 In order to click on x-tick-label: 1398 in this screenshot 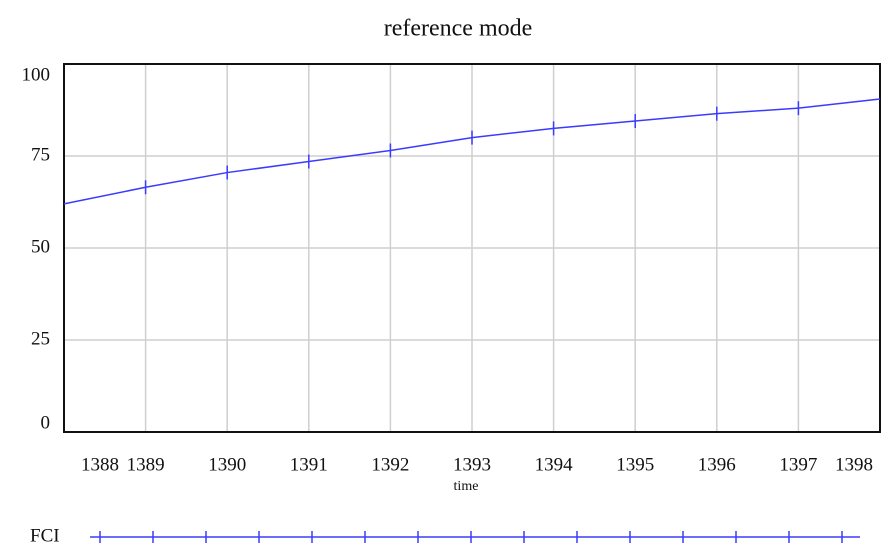, I will do `click(854, 464)`.